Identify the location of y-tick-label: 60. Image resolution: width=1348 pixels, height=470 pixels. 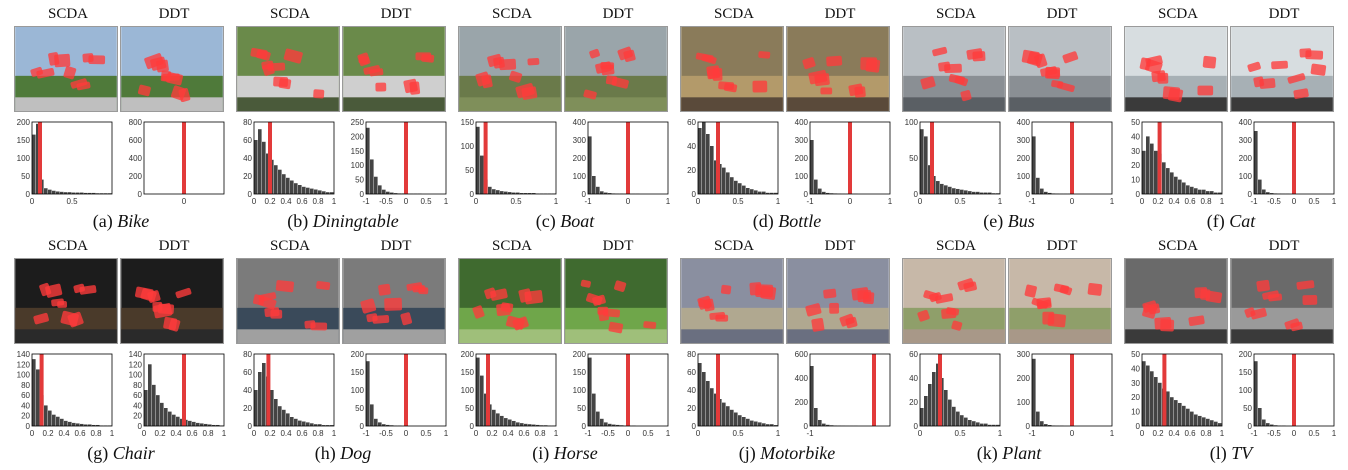
(691, 122).